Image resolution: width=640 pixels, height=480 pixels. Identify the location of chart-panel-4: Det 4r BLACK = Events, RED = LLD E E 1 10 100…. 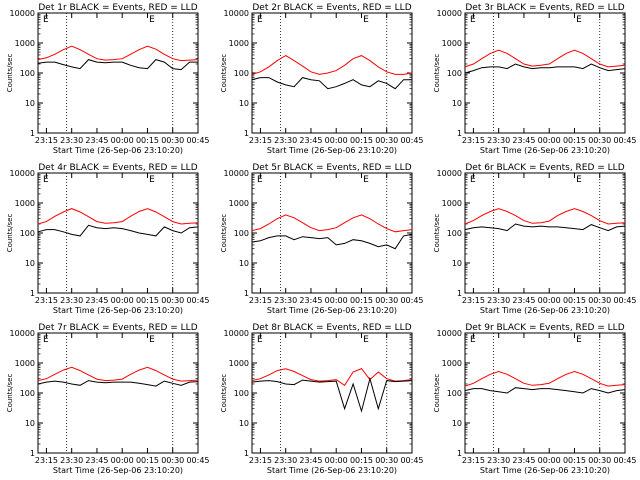
(108, 239).